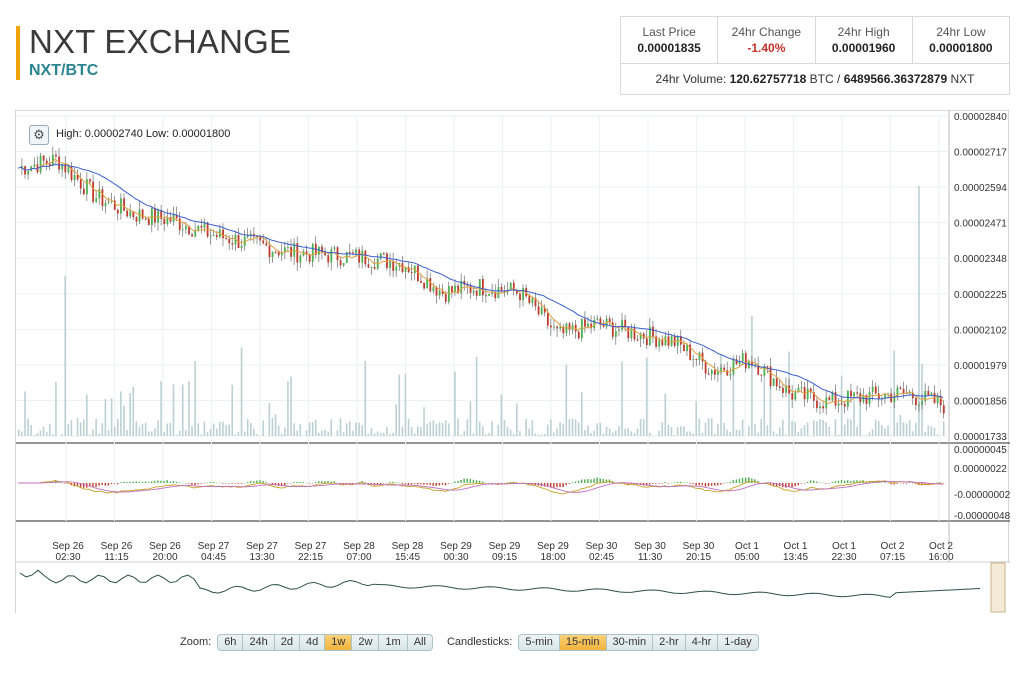 This screenshot has width=1032, height=675. What do you see at coordinates (961, 32) in the screenshot?
I see `low-label: 24hr Low` at bounding box center [961, 32].